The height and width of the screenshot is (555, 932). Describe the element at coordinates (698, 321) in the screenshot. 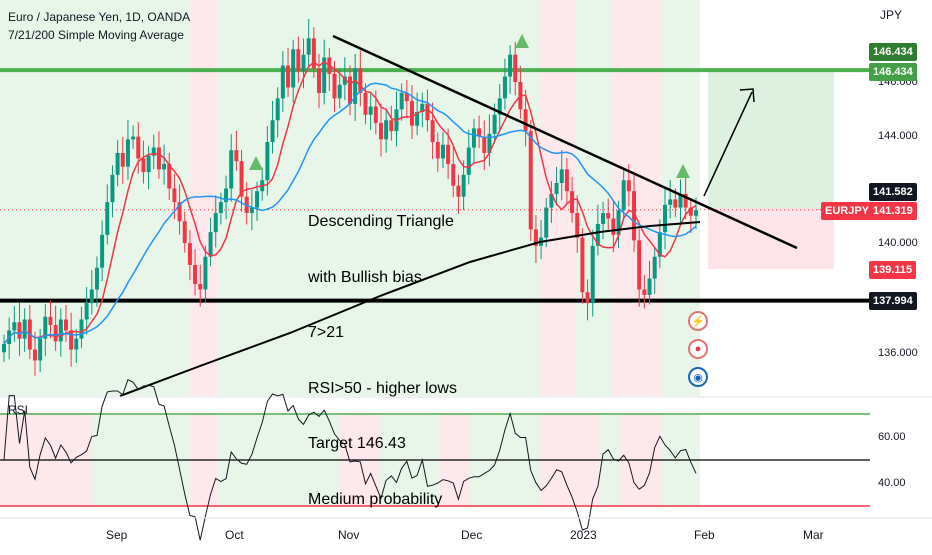

I see `lightning-icon: ⚡` at that location.